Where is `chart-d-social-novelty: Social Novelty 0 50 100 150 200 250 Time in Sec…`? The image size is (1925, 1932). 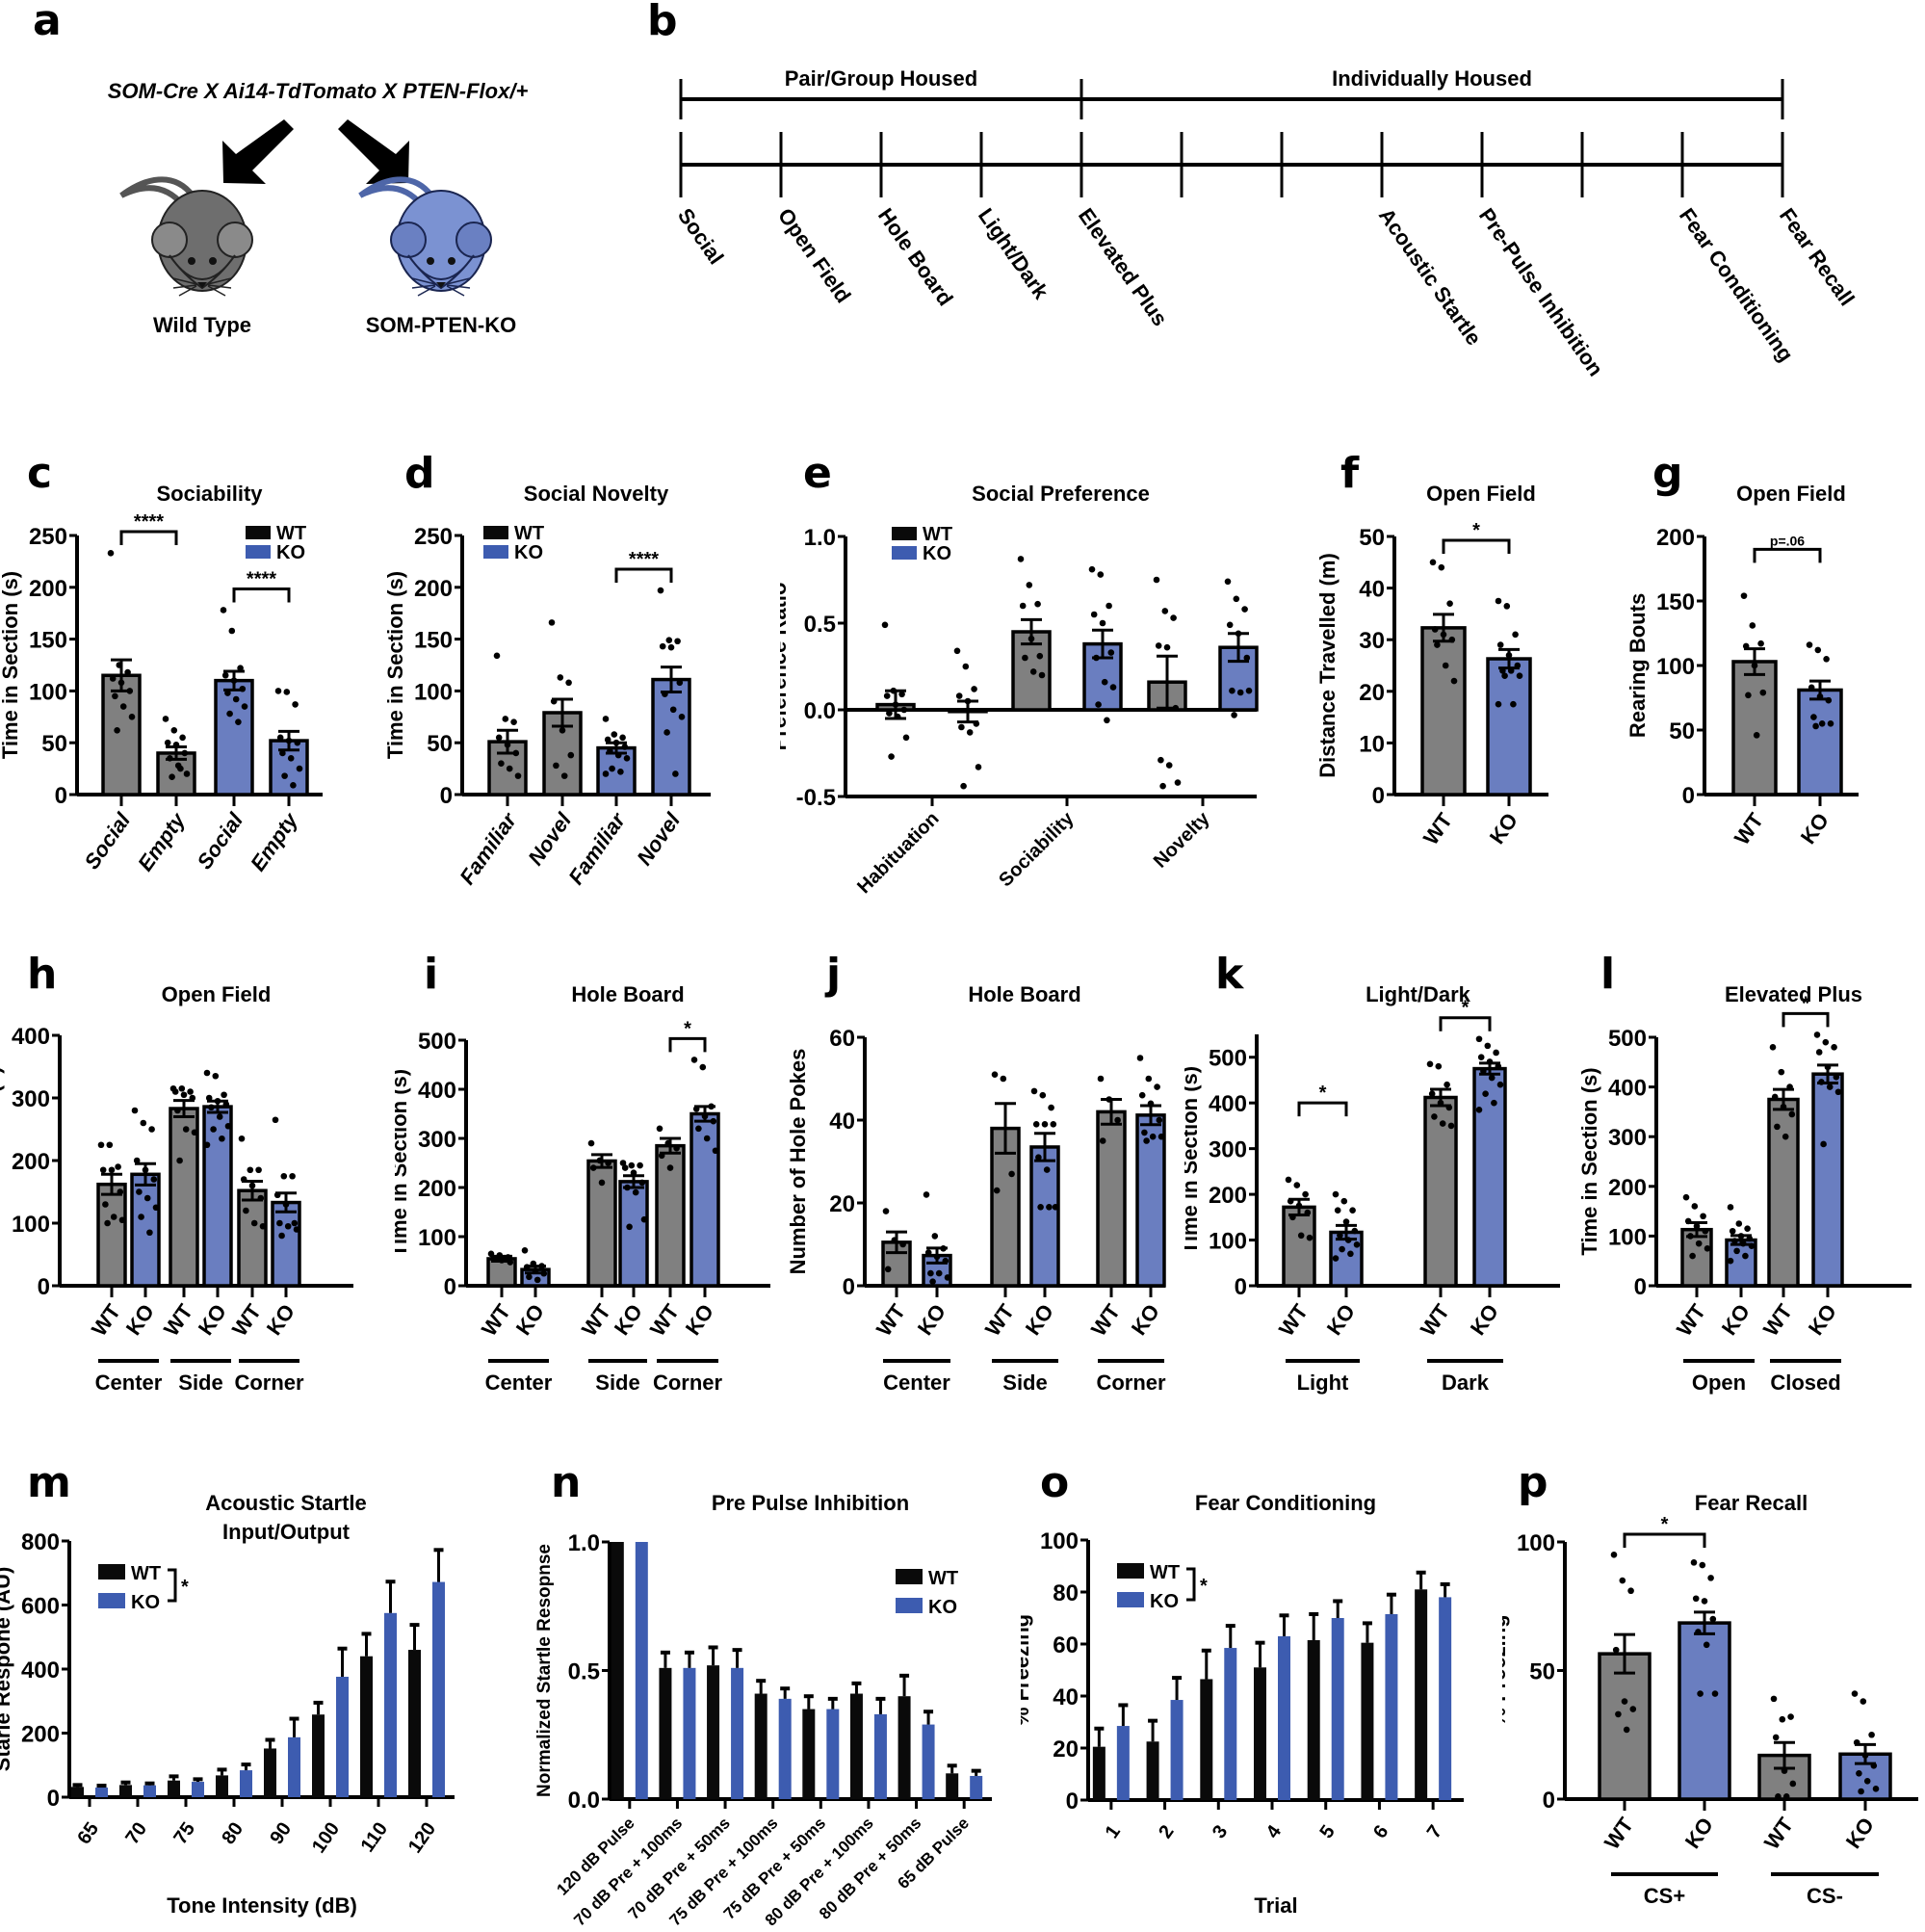 chart-d-social-novelty: Social Novelty 0 50 100 150 200 250 Time in Sec… is located at coordinates (548, 685).